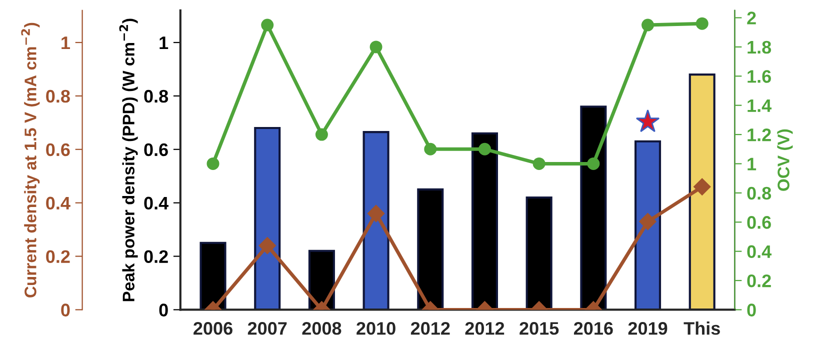 Image resolution: width=820 pixels, height=348 pixels. Describe the element at coordinates (163, 310) in the screenshot. I see `y-tick-label: 0` at that location.